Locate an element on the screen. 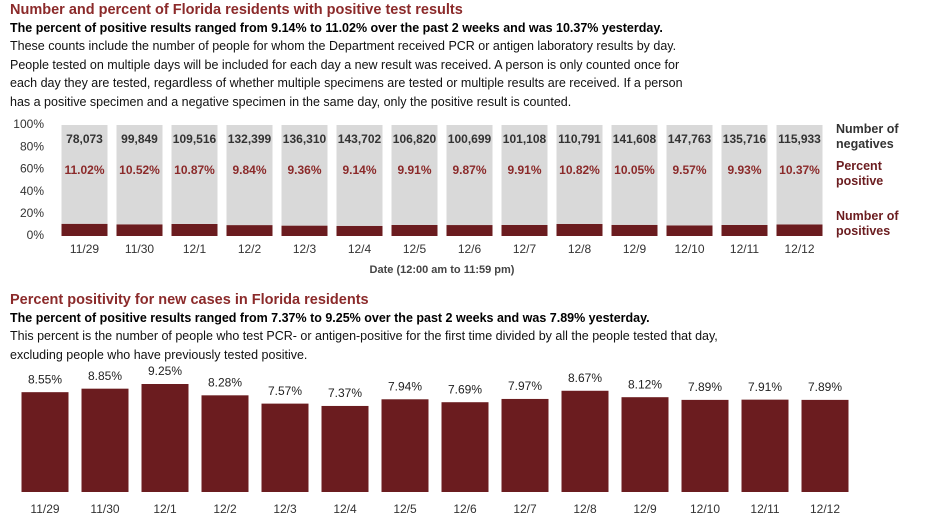 The width and height of the screenshot is (932, 524). data-label: 7.69% is located at coordinates (465, 389).